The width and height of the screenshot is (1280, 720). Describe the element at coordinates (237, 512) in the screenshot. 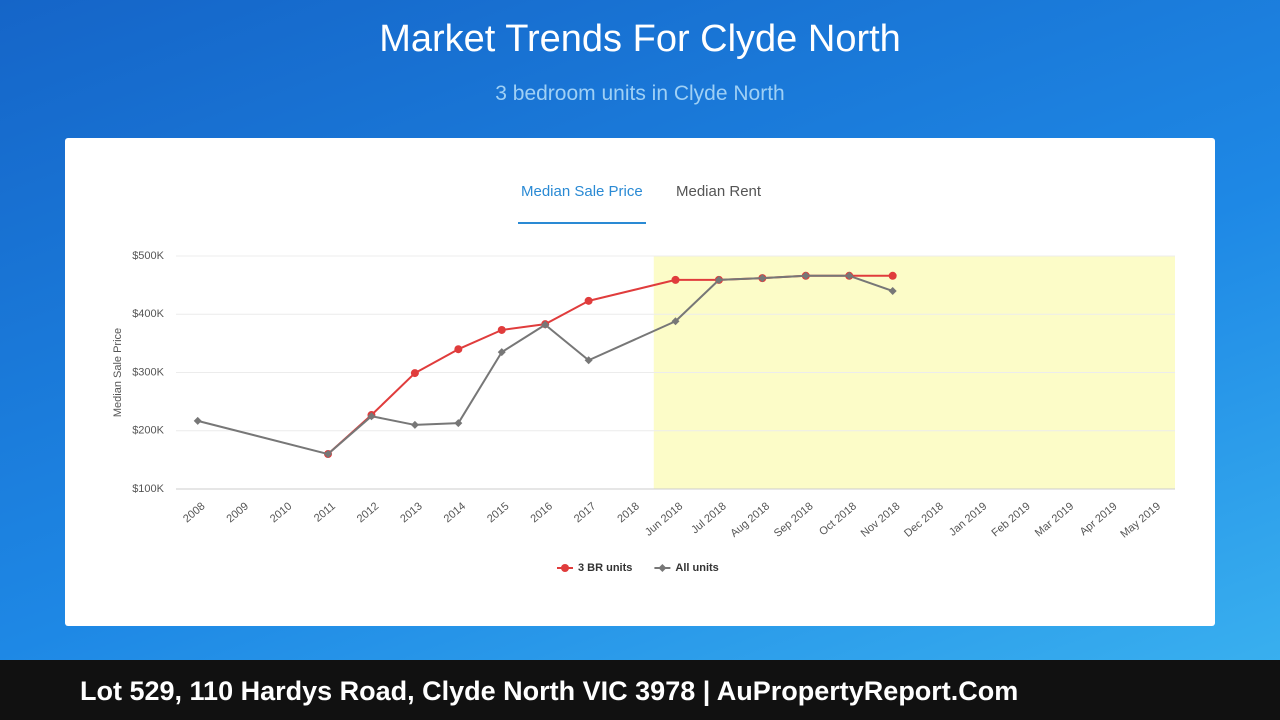

I see `x-tick-label: 2009` at that location.